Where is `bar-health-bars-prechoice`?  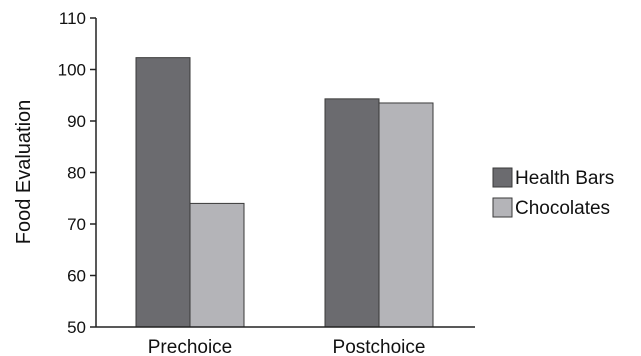 bar-health-bars-prechoice is located at coordinates (163, 192).